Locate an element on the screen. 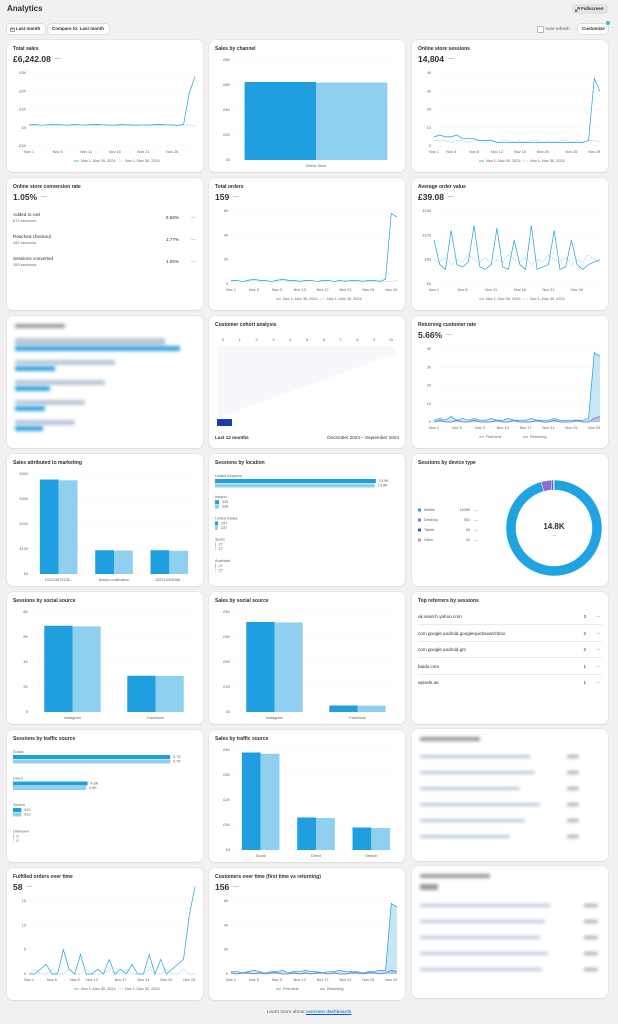 The width and height of the screenshot is (618, 1024). y-tick-label: 10 is located at coordinates (429, 404).